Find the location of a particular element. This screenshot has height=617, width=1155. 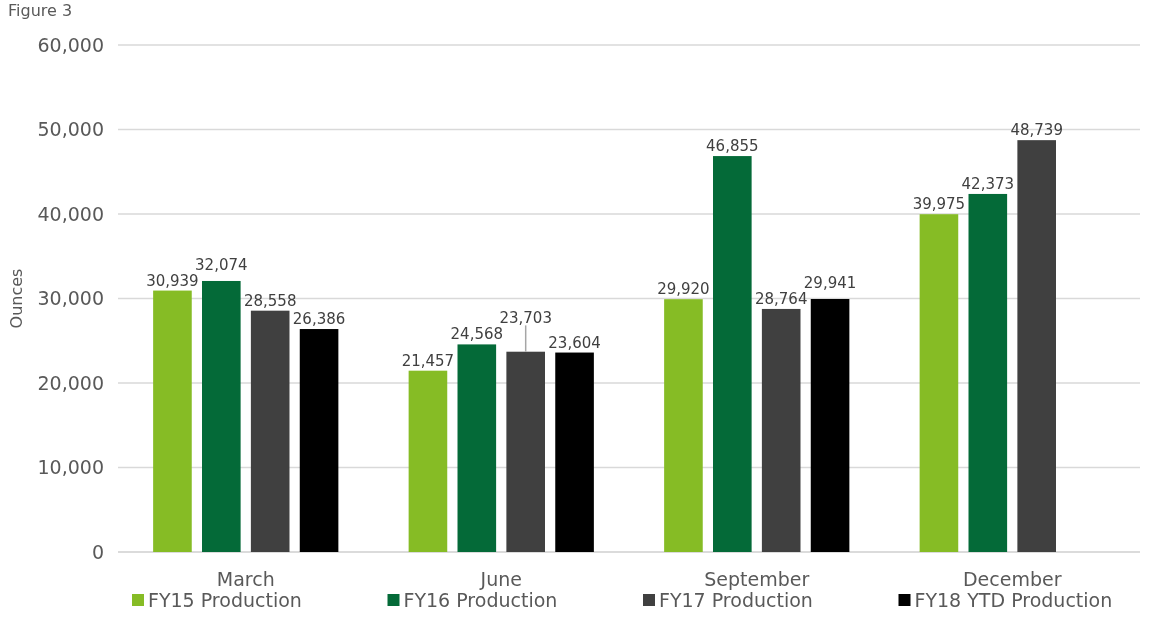

data-label: 28,558 is located at coordinates (270, 300).